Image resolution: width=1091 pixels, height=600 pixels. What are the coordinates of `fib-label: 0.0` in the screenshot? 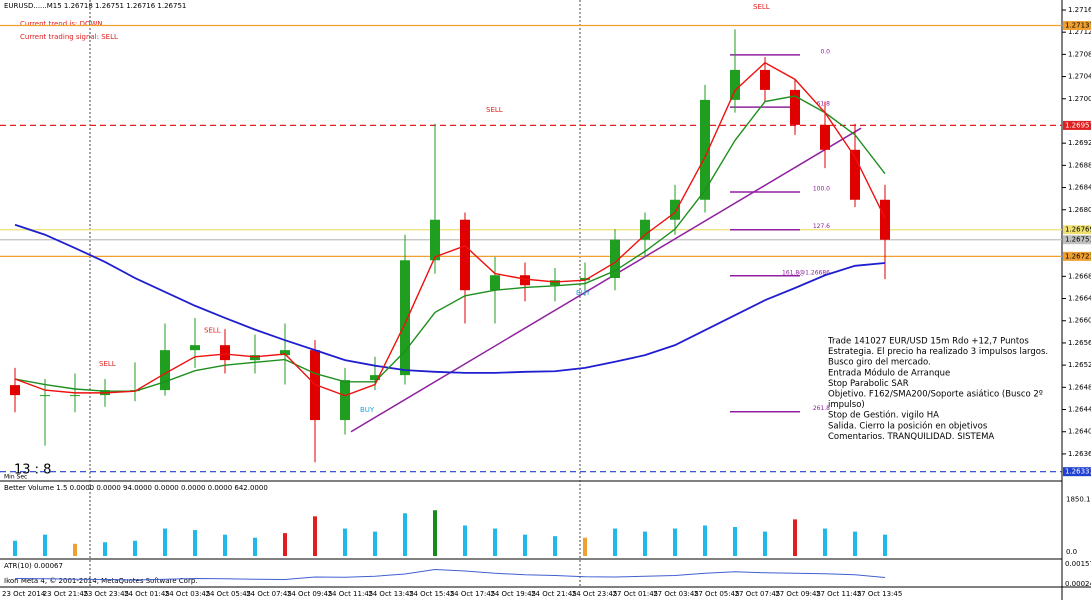 It's located at (825, 51).